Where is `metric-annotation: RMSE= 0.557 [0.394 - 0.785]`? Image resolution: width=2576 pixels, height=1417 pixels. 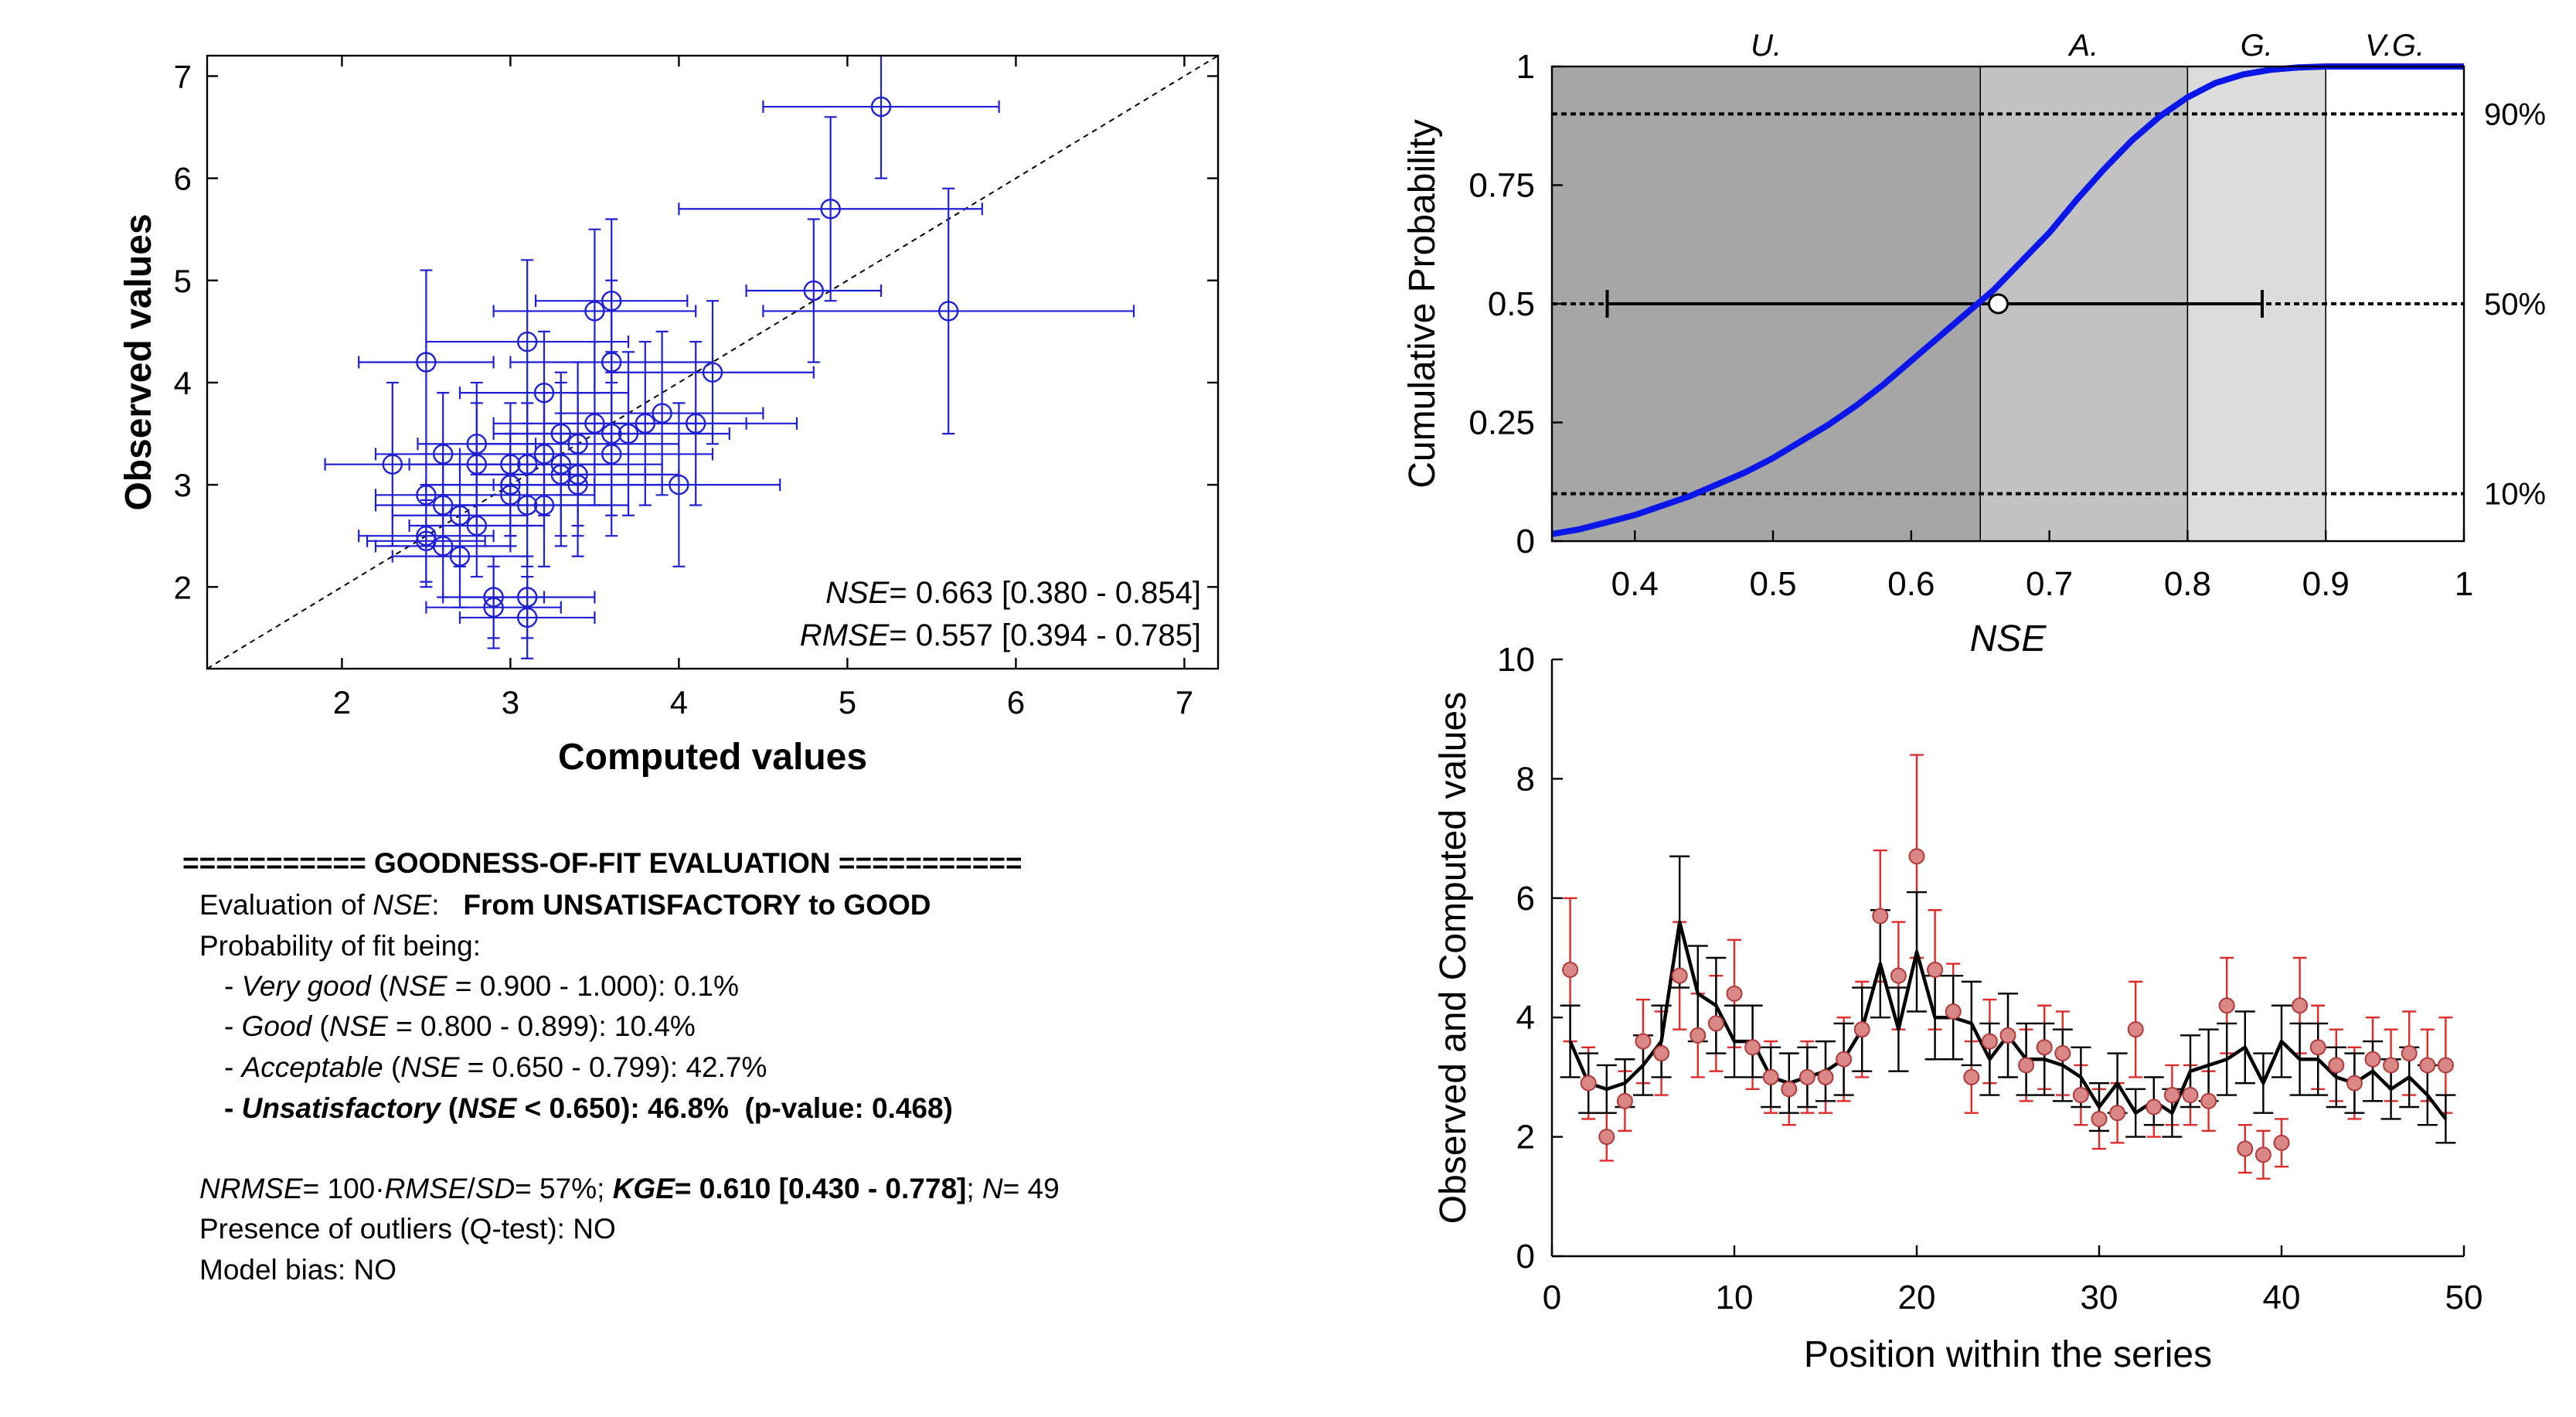
metric-annotation: RMSE= 0.557 [0.394 - 0.785] is located at coordinates (1000, 635).